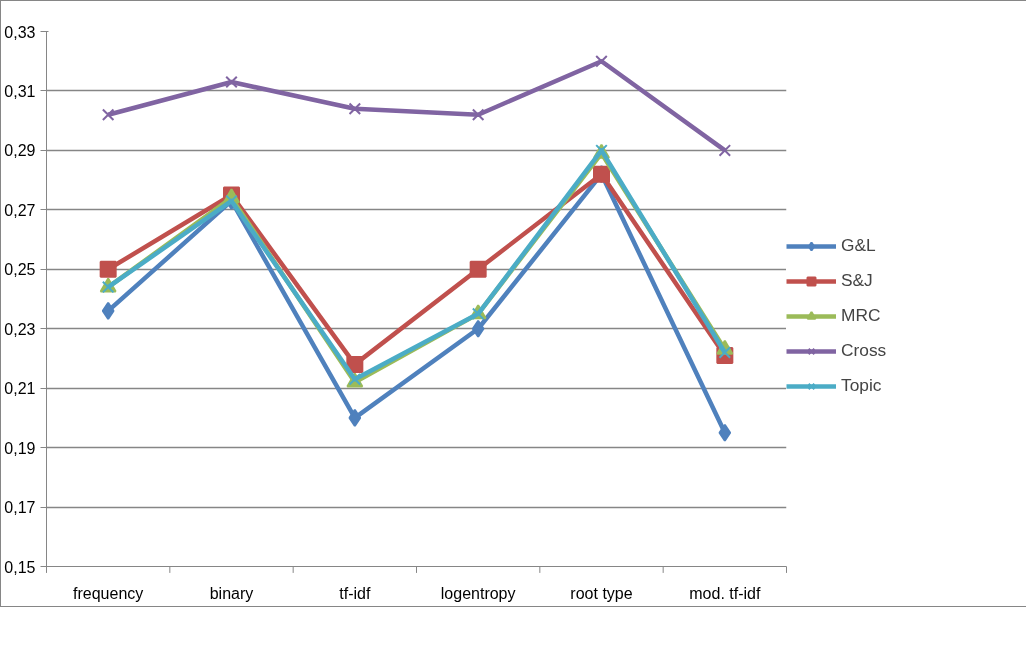  I want to click on x-tick-label: logentropy, so click(478, 593).